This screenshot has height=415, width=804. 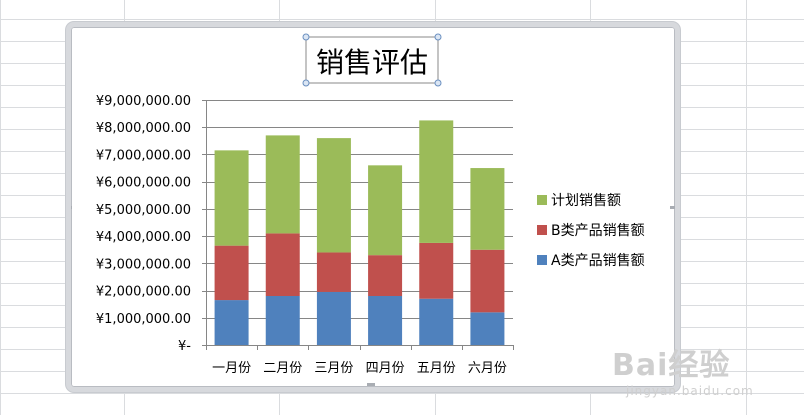 What do you see at coordinates (143, 155) in the screenshot?
I see `y-tick-label: ¥7,000,000.00` at bounding box center [143, 155].